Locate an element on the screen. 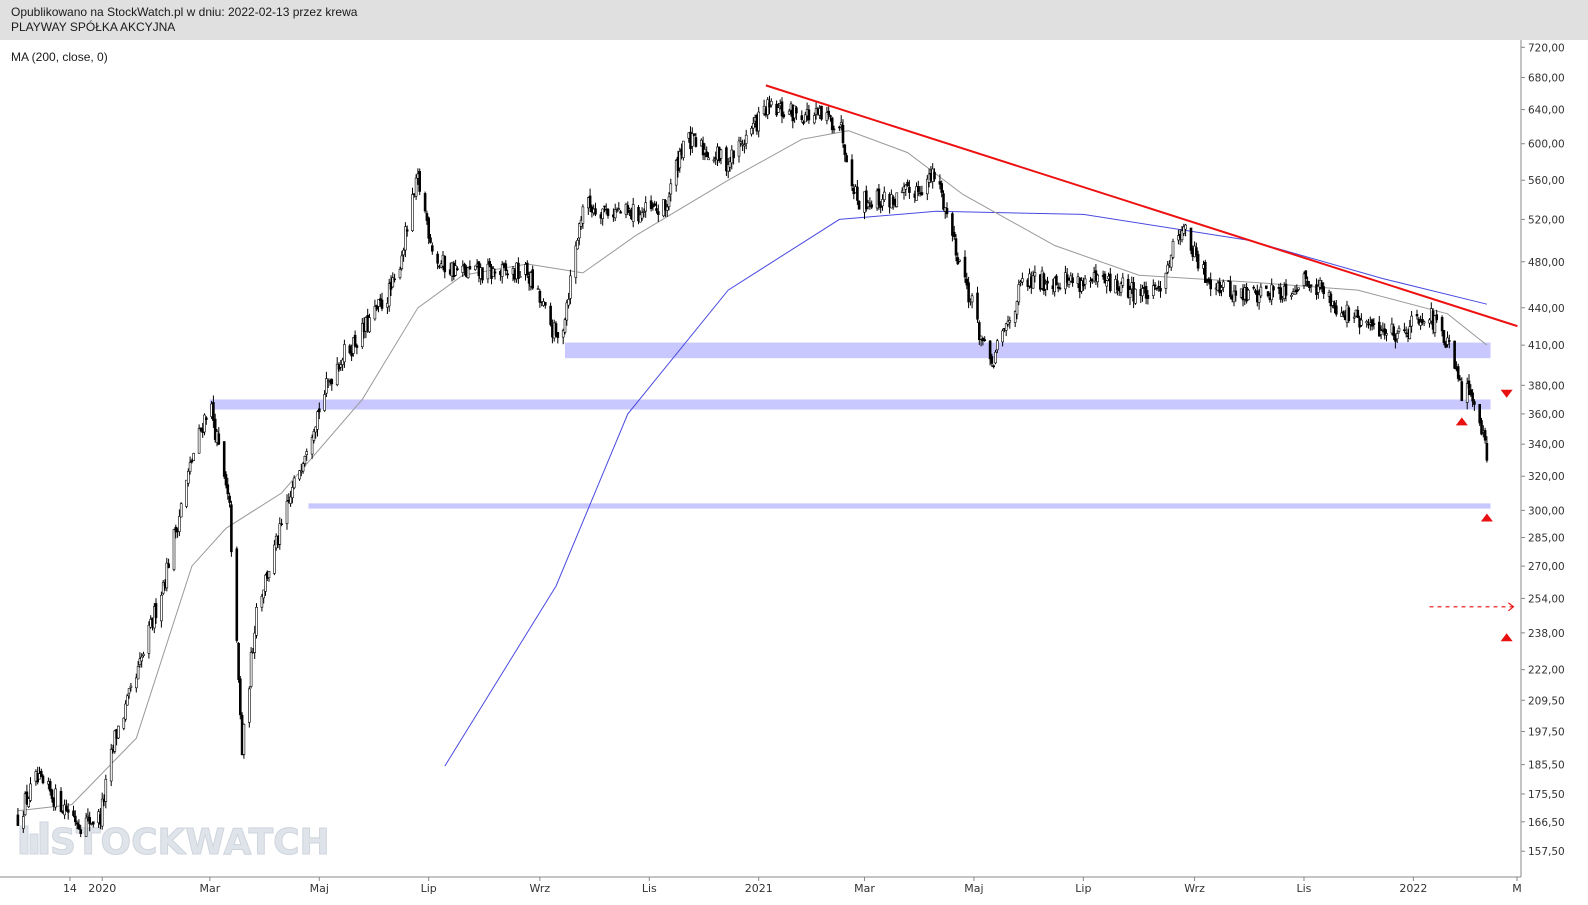 Image resolution: width=1588 pixels, height=905 pixels. y-tick-label: 560,00 is located at coordinates (1546, 181).